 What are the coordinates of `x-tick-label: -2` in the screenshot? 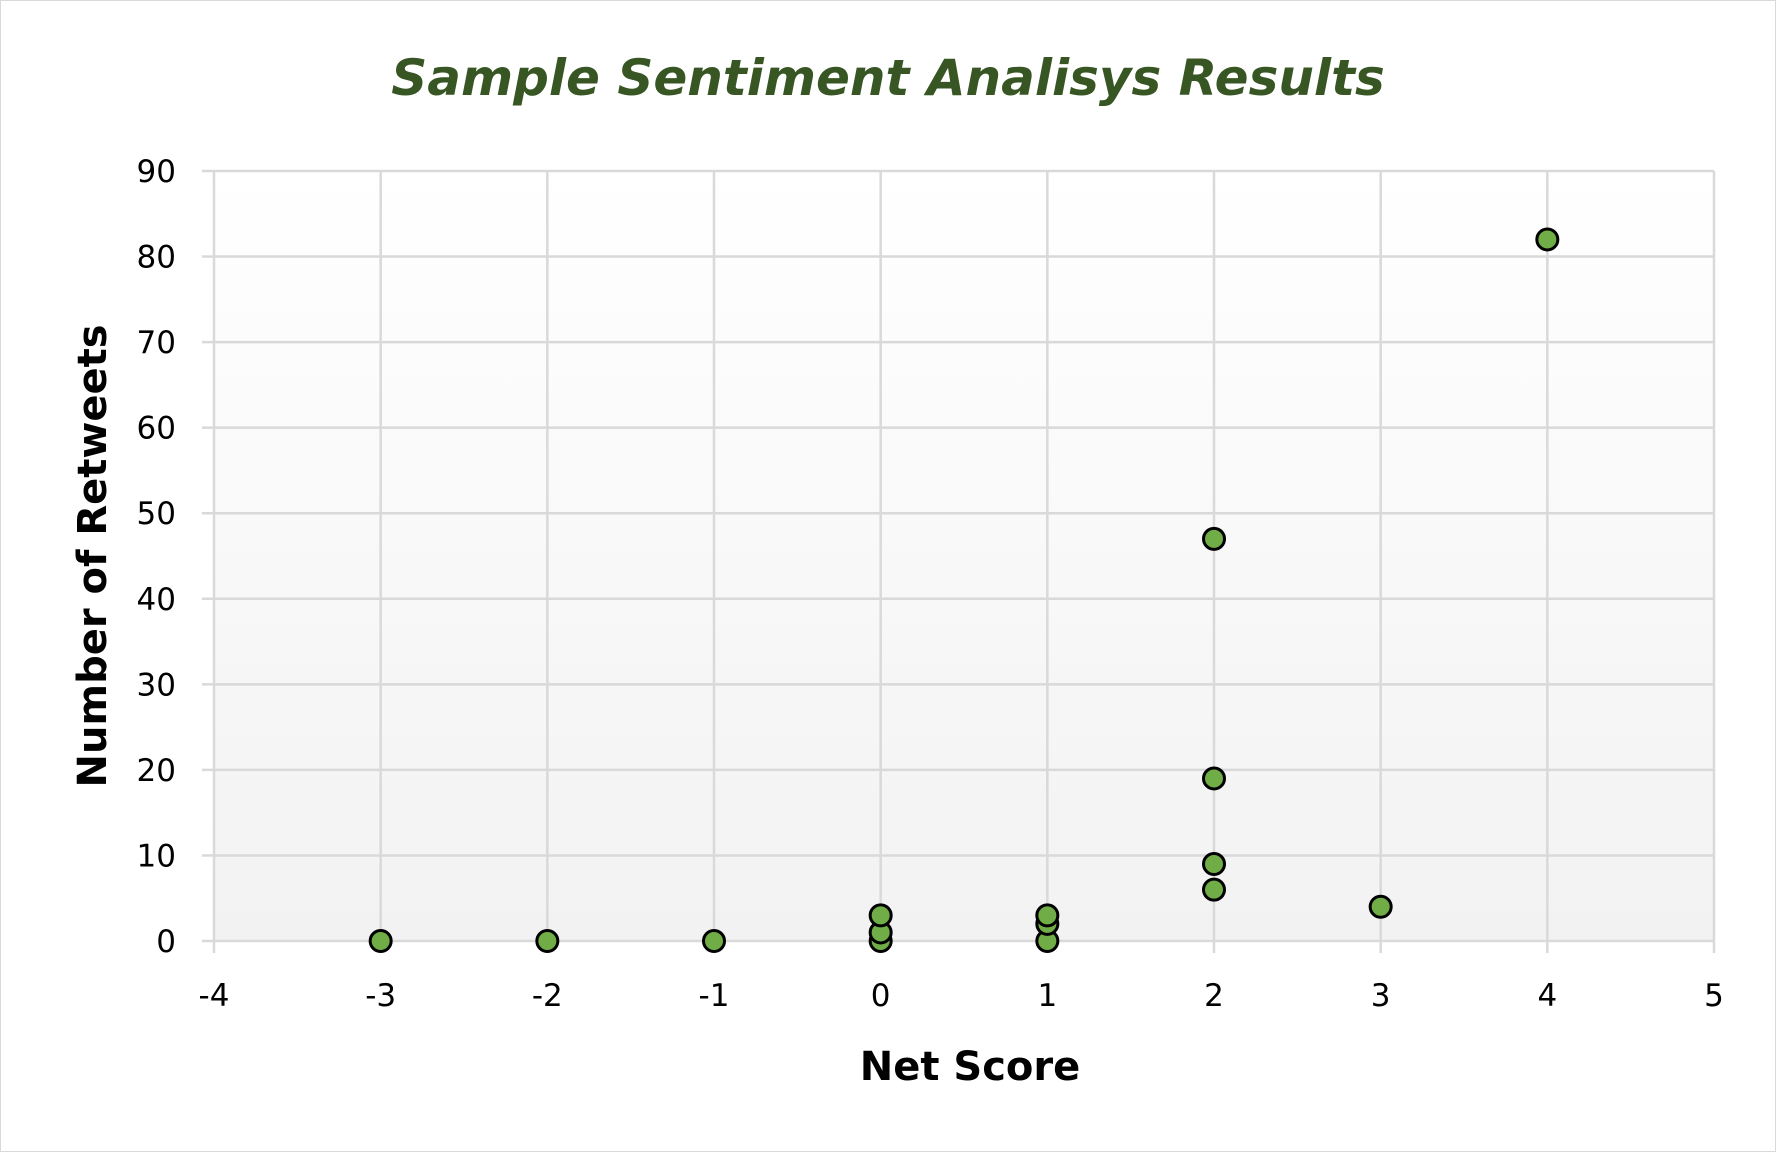 It's located at (547, 996).